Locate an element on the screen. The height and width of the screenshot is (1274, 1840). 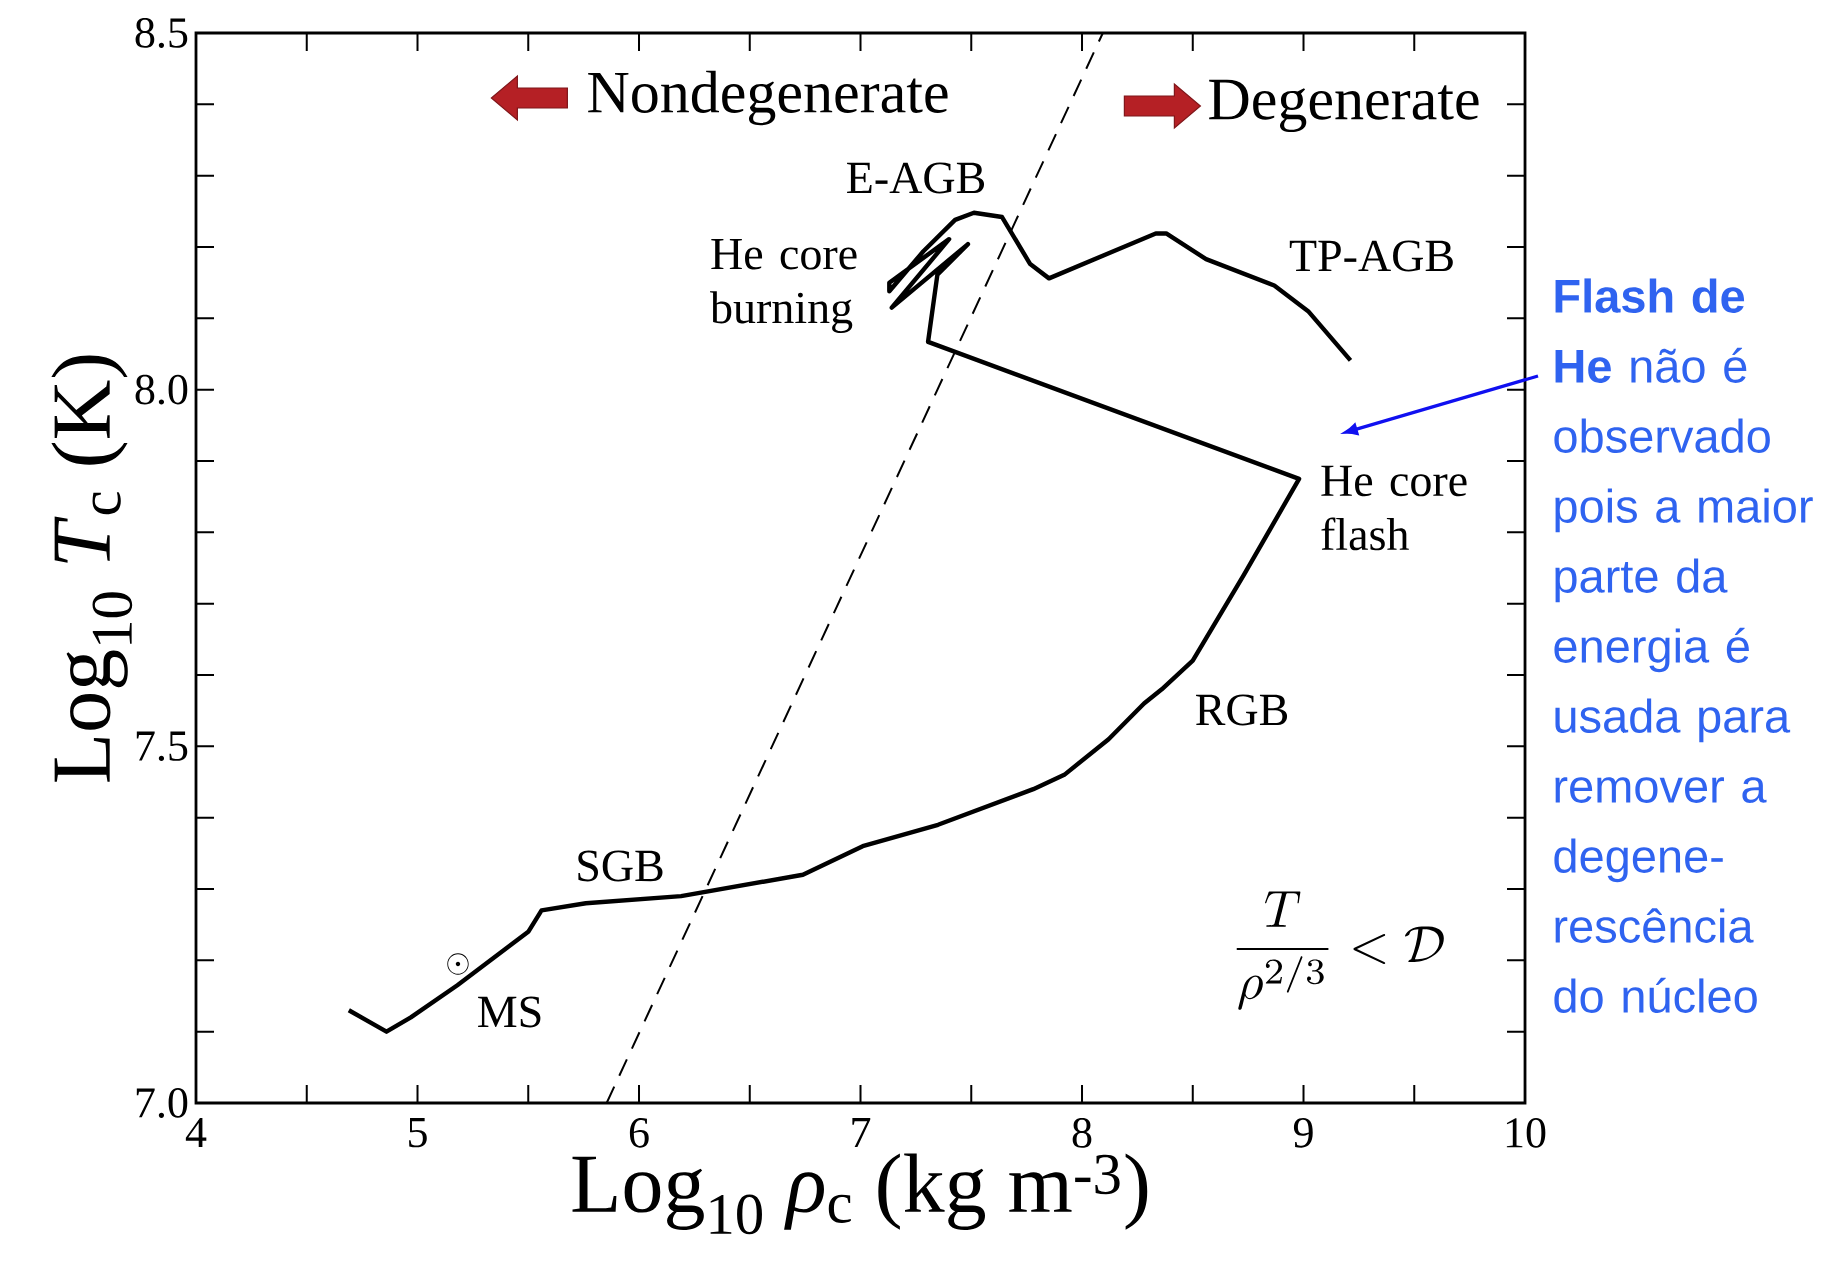
x-tick-label: 7 is located at coordinates (861, 1132).